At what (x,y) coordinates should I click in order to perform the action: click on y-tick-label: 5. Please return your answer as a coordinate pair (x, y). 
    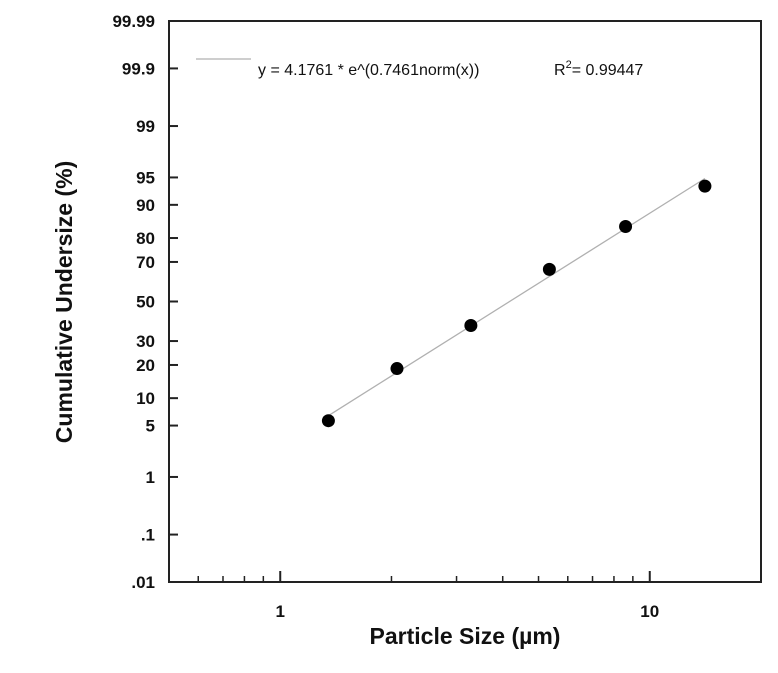
    Looking at the image, I should click on (150, 426).